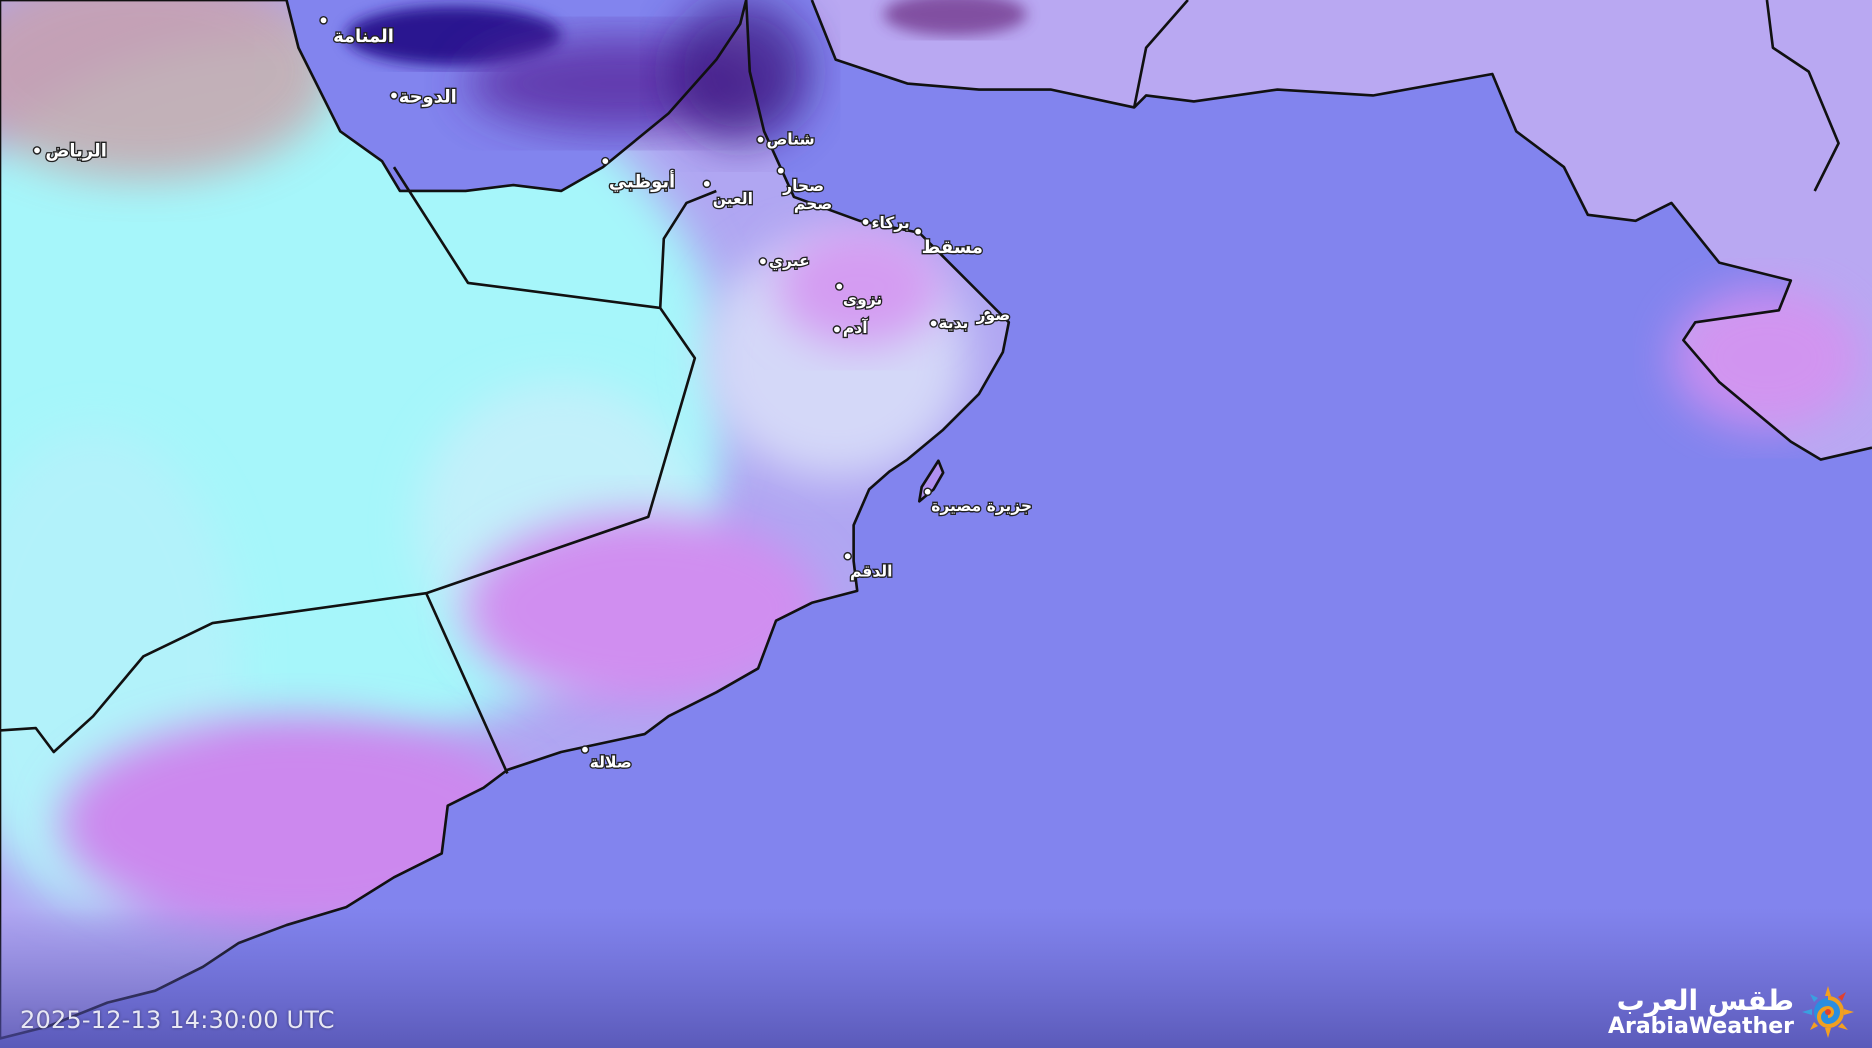 This screenshot has height=1048, width=1872. What do you see at coordinates (1700, 1027) in the screenshot?
I see `logo-english: ArabiaWeather` at bounding box center [1700, 1027].